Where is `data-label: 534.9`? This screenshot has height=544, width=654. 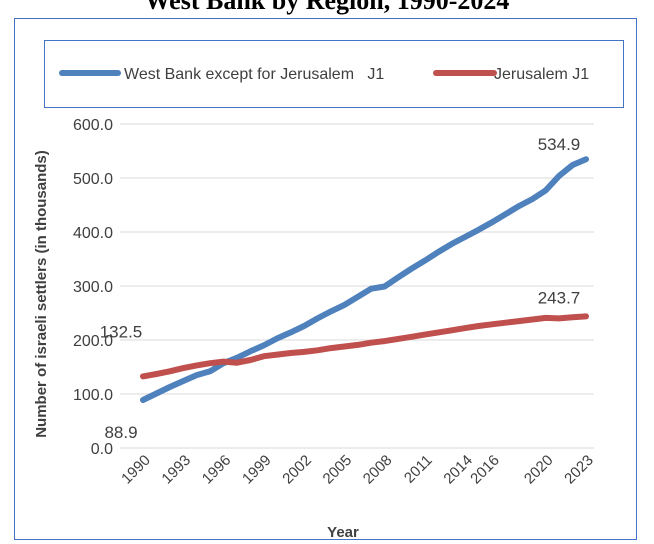 data-label: 534.9 is located at coordinates (559, 144).